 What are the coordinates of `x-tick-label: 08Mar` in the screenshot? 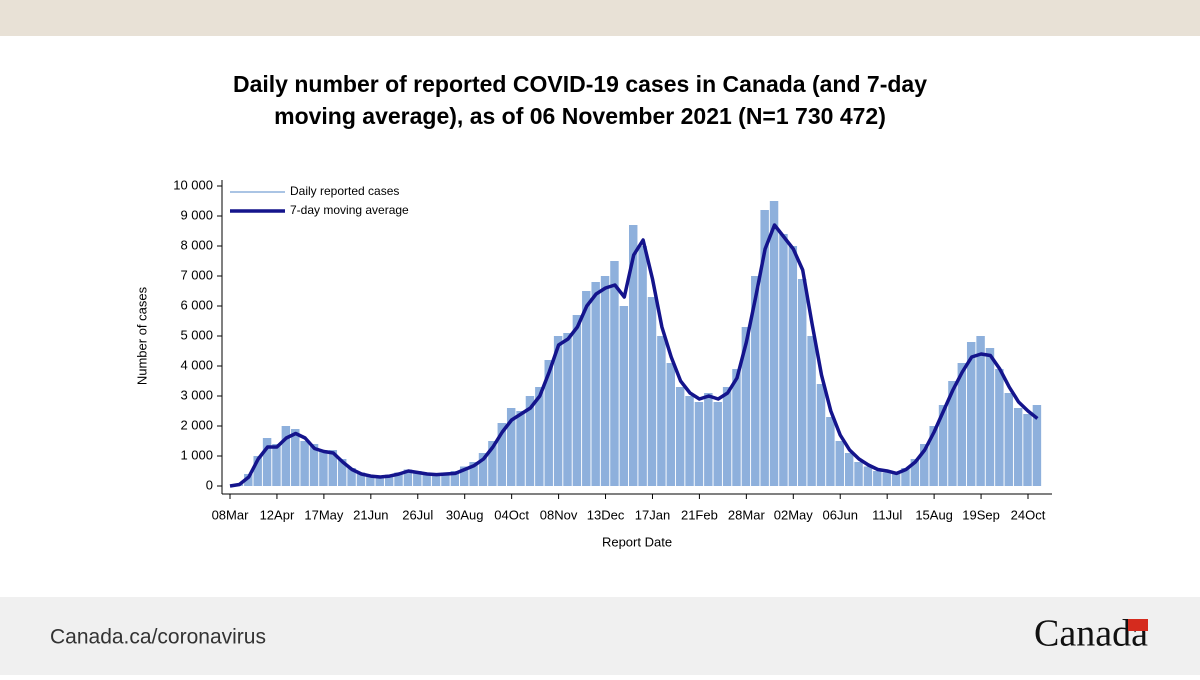 It's located at (231, 514).